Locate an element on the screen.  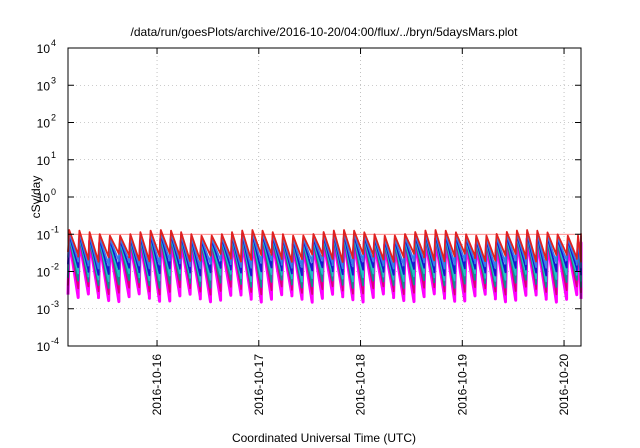
y-tick-exponent: 2 is located at coordinates (53, 118).